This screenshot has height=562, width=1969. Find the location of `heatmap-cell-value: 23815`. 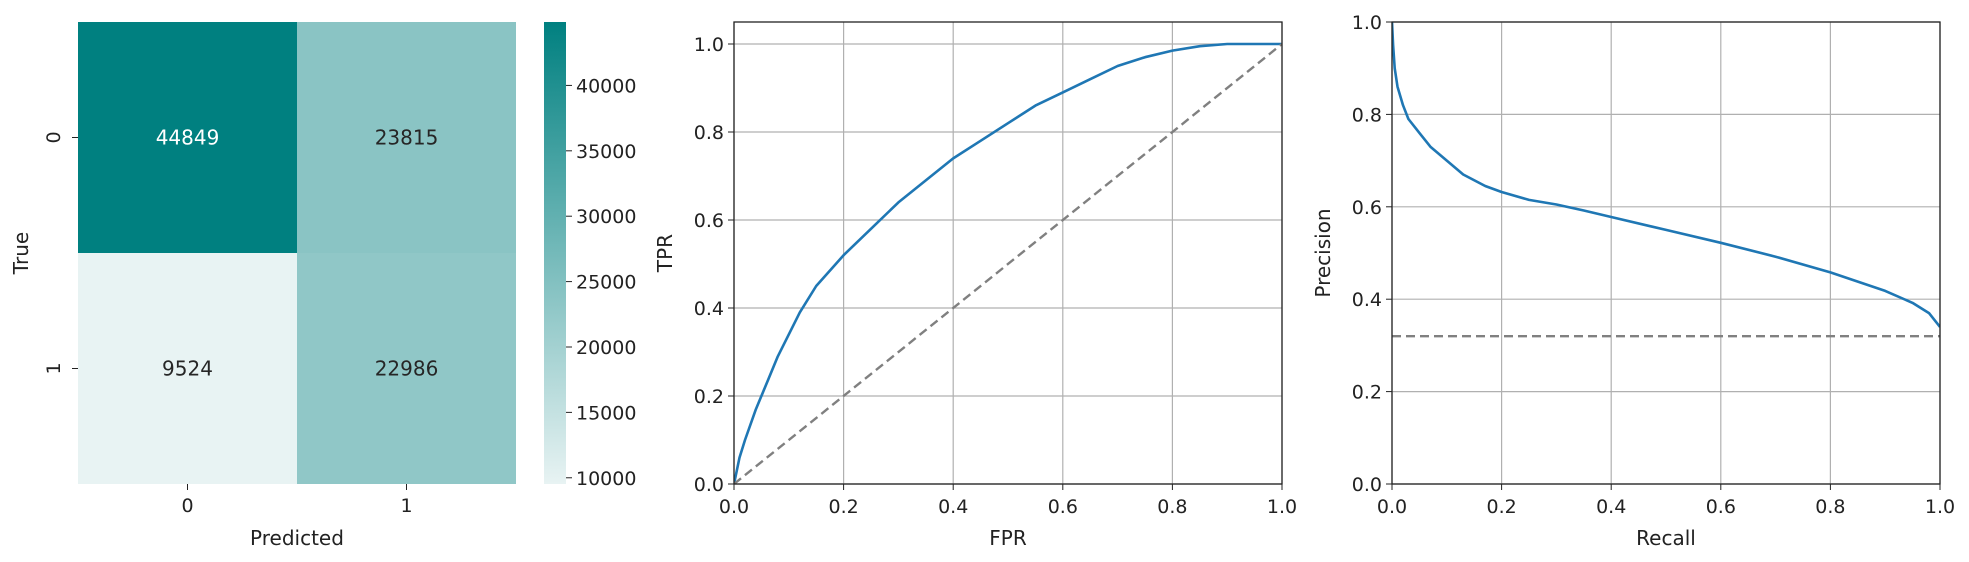

heatmap-cell-value: 23815 is located at coordinates (407, 138).